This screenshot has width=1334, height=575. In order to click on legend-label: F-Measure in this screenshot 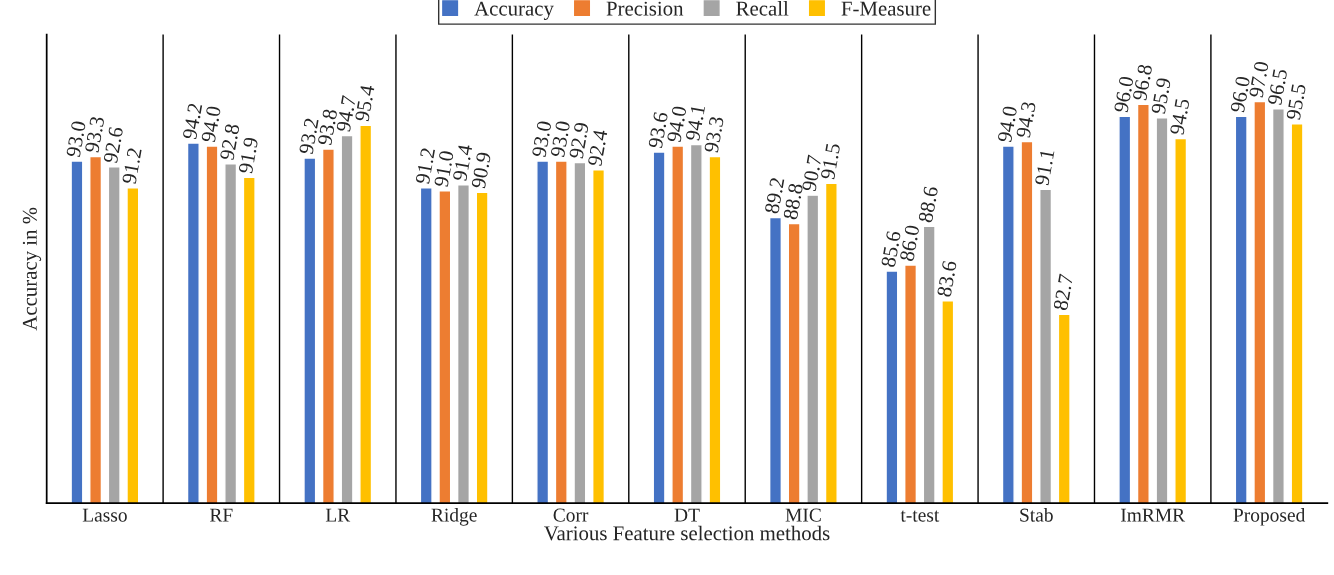, I will do `click(886, 8)`.